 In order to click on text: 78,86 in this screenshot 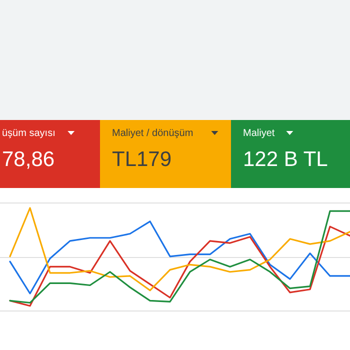, I will do `click(28, 159)`.